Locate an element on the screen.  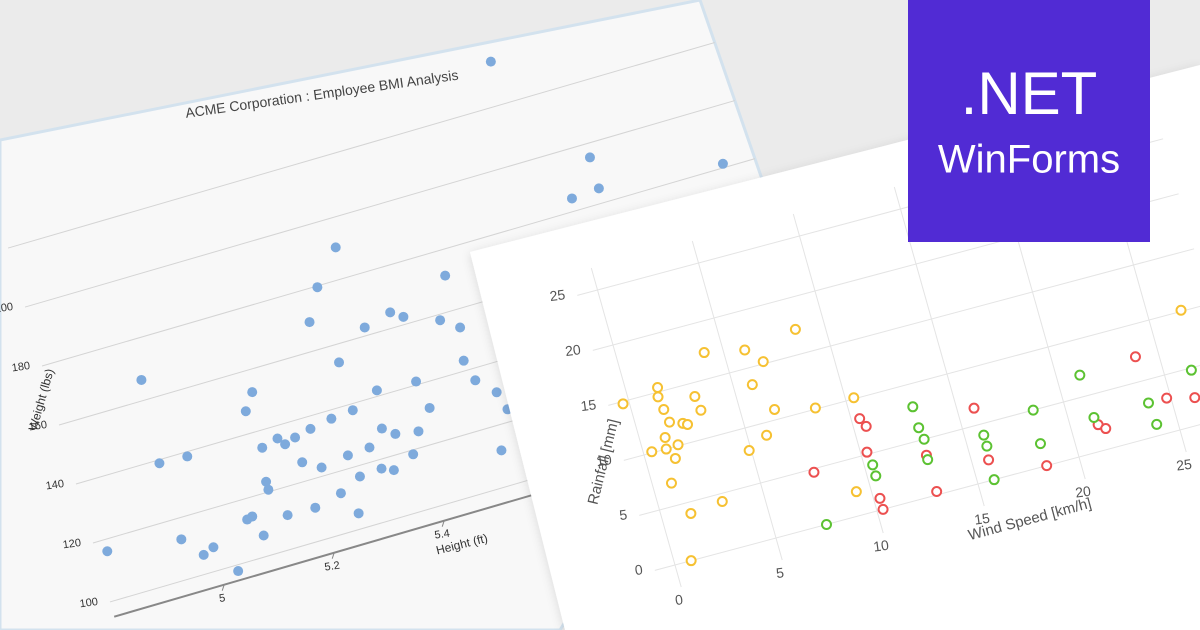
x-tick-label: 20 is located at coordinates (1083, 492).